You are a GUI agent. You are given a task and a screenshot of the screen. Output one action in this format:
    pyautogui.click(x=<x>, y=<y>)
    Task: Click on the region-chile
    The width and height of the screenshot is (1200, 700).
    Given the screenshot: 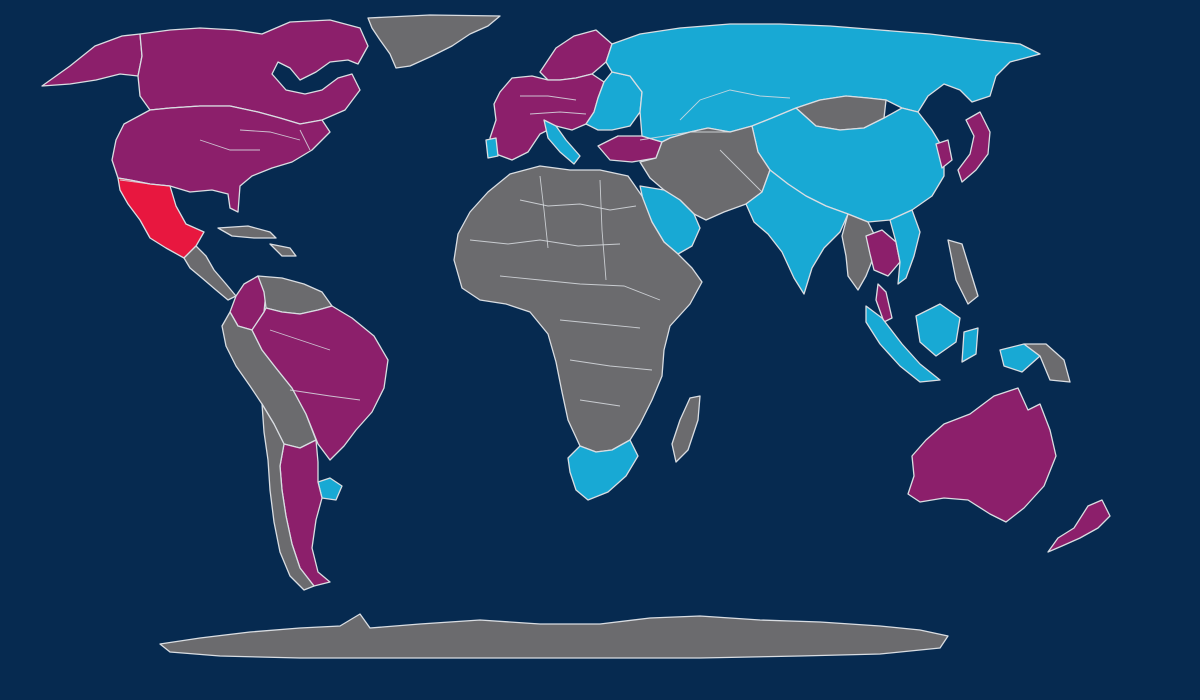 What is the action you would take?
    pyautogui.click(x=288, y=497)
    